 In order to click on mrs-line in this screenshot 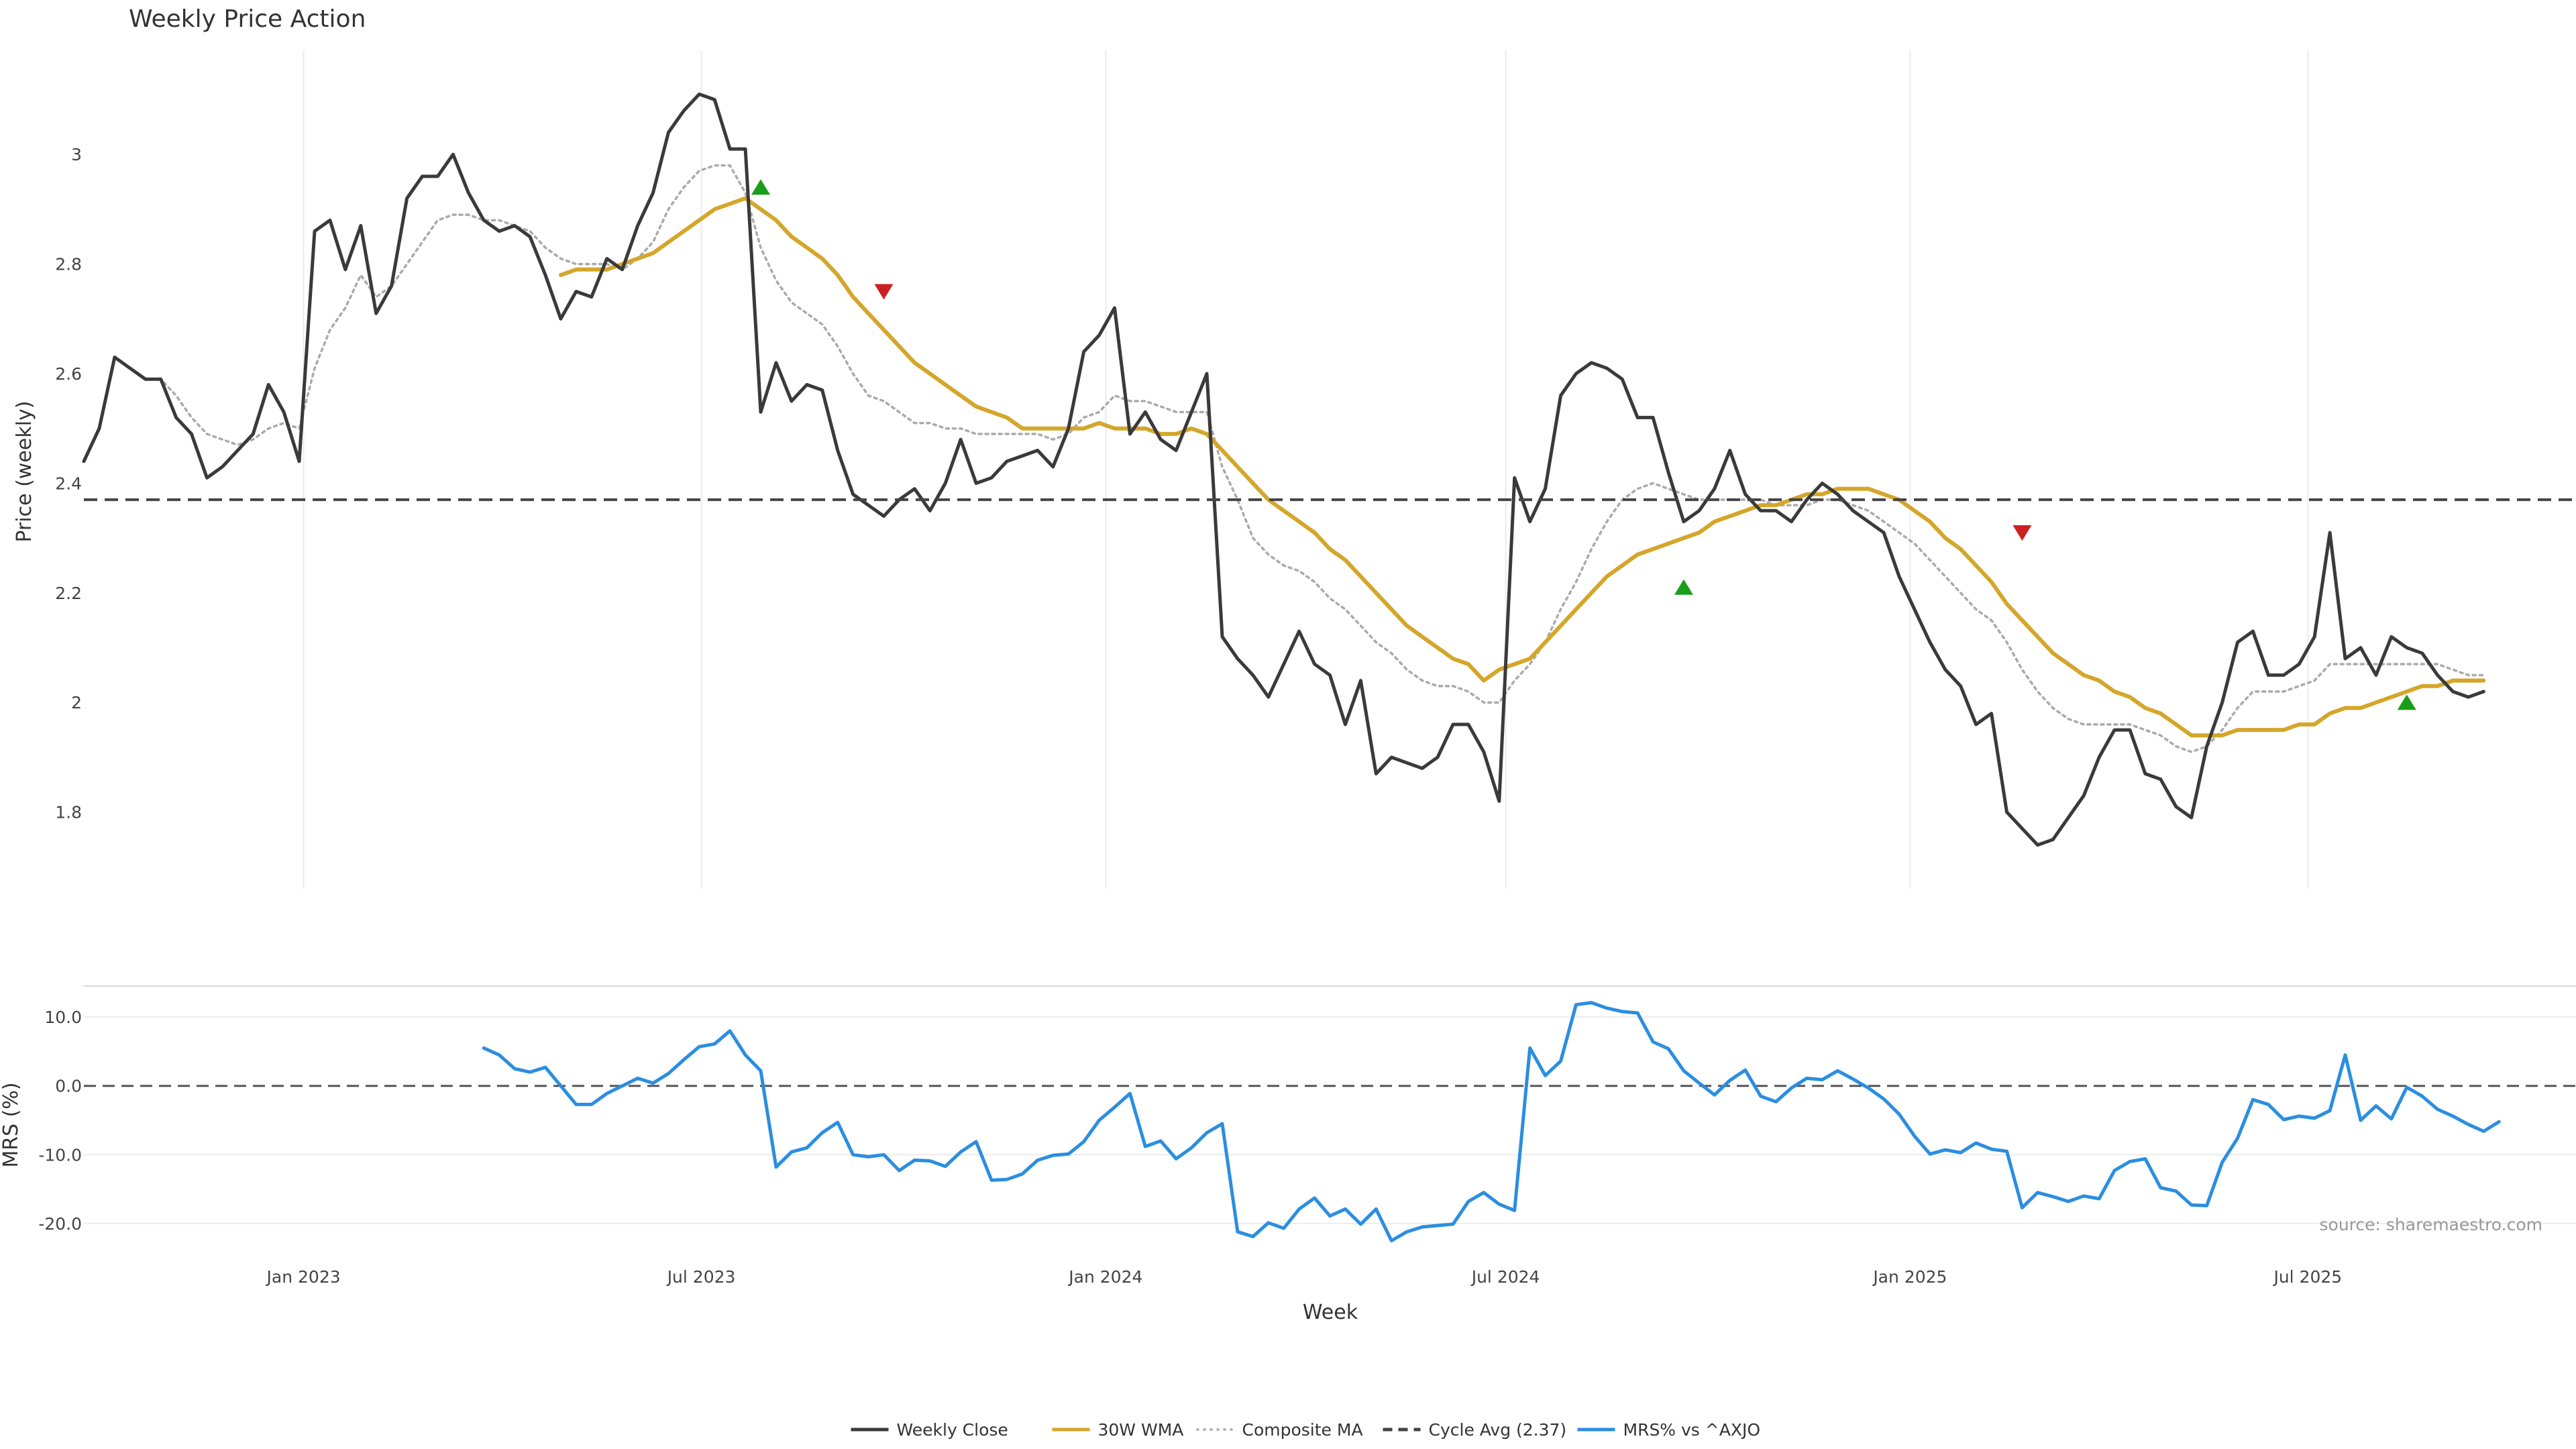, I will do `click(1491, 1121)`.